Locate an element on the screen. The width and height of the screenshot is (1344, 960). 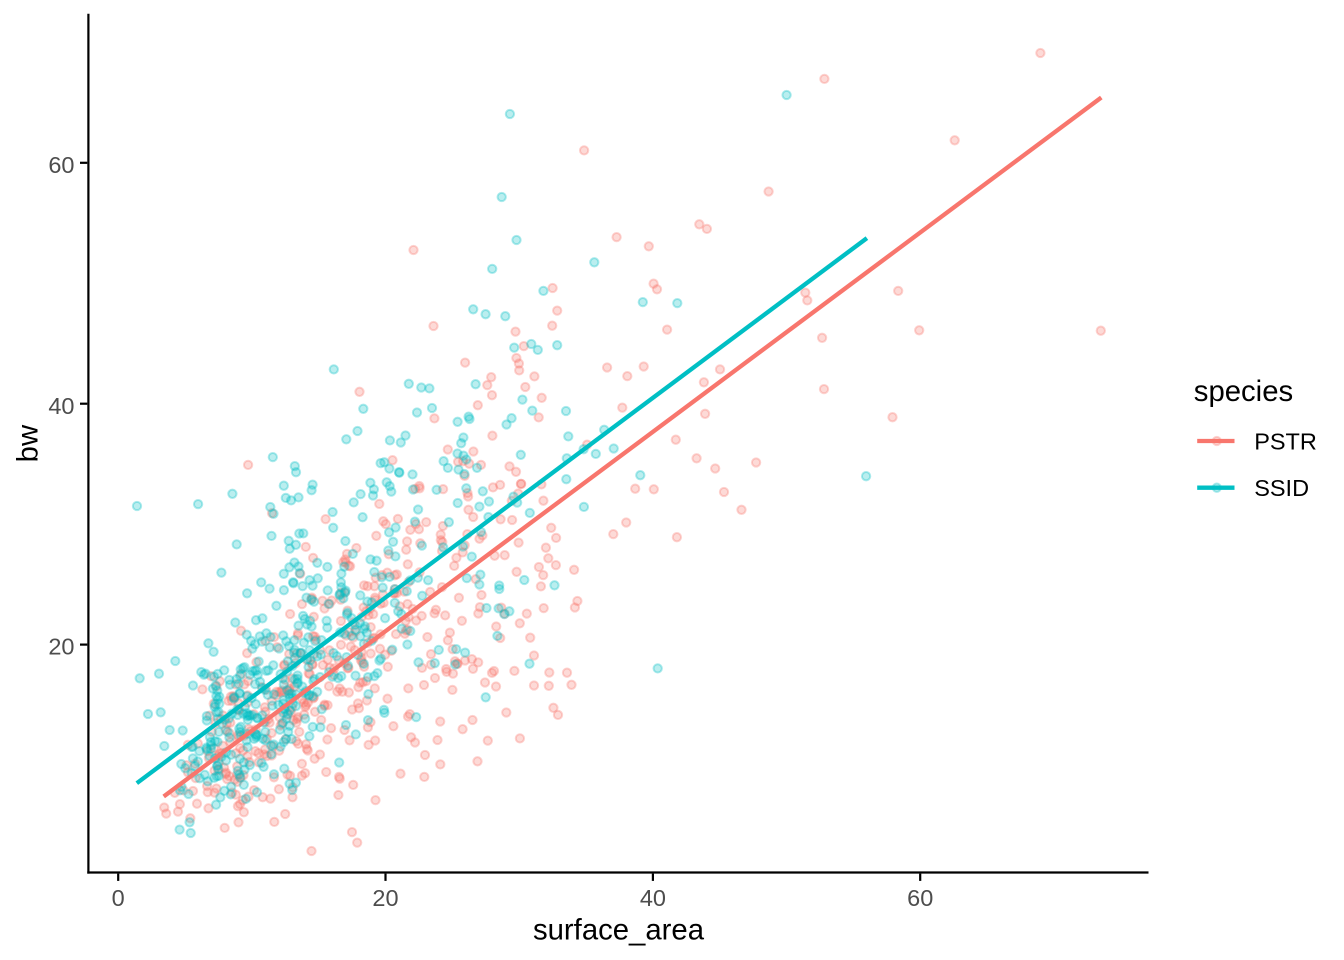
svg-text: 0 is located at coordinates (118, 898).